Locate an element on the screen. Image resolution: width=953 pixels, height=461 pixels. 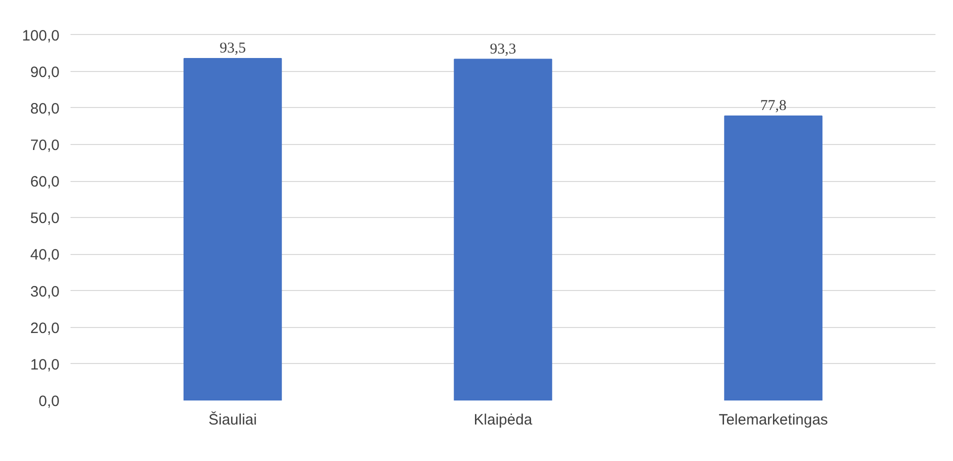
y-tick-label: 40,0 is located at coordinates (45, 255).